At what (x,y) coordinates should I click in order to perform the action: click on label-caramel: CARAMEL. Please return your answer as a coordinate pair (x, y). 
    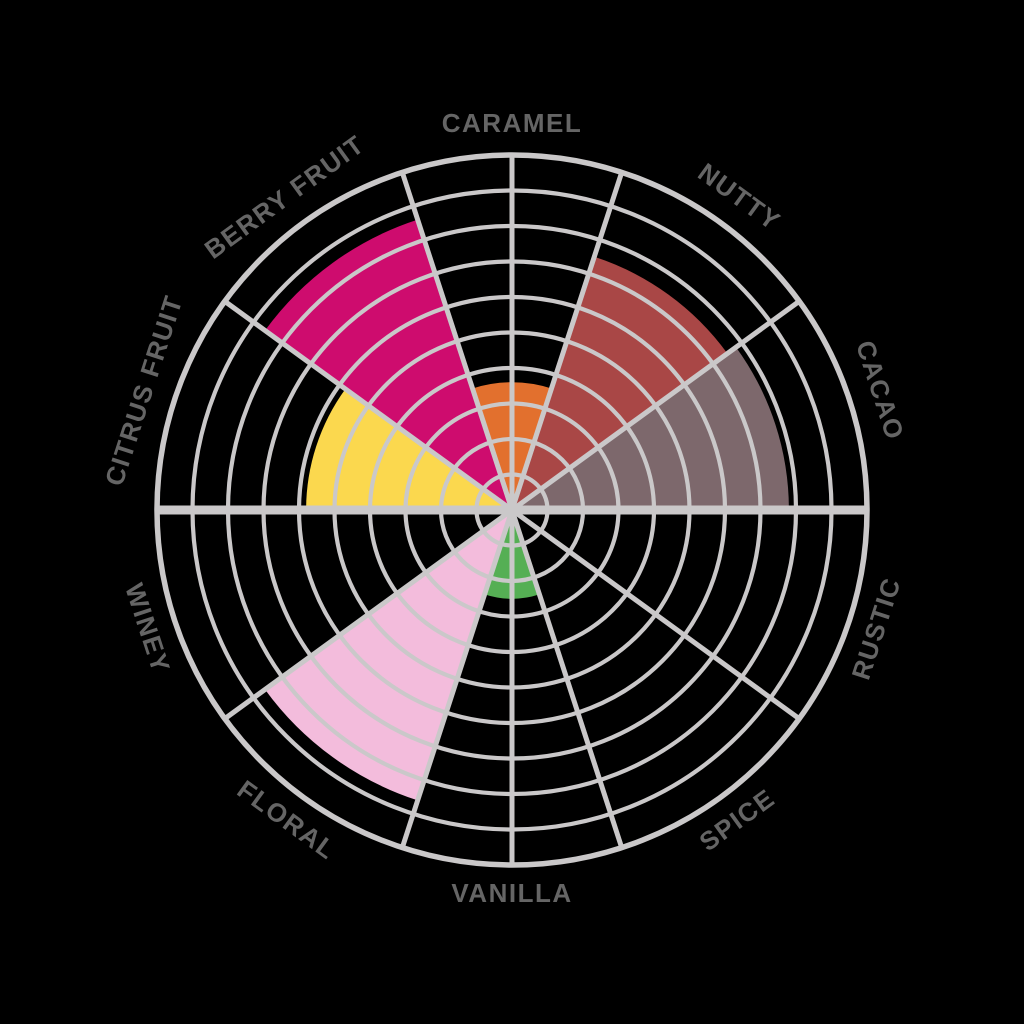
    Looking at the image, I should click on (512, 123).